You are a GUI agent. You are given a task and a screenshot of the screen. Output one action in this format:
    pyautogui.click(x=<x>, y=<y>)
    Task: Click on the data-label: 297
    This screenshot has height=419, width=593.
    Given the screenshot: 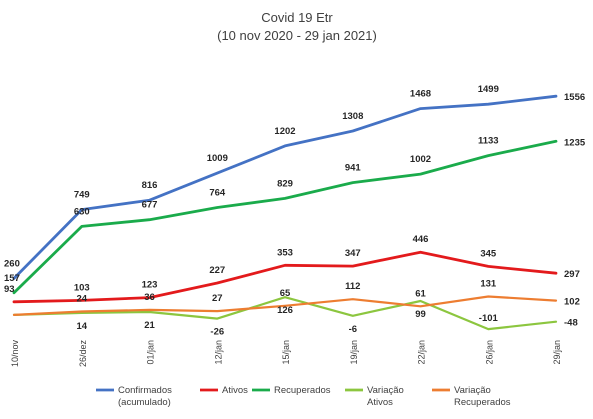 What is the action you would take?
    pyautogui.click(x=572, y=274)
    